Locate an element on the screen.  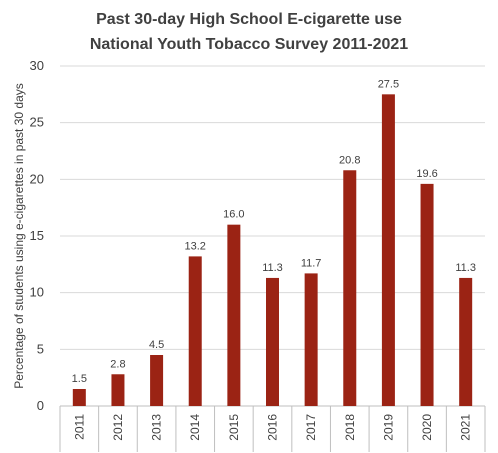
x-tick-label: 2017 is located at coordinates (311, 427).